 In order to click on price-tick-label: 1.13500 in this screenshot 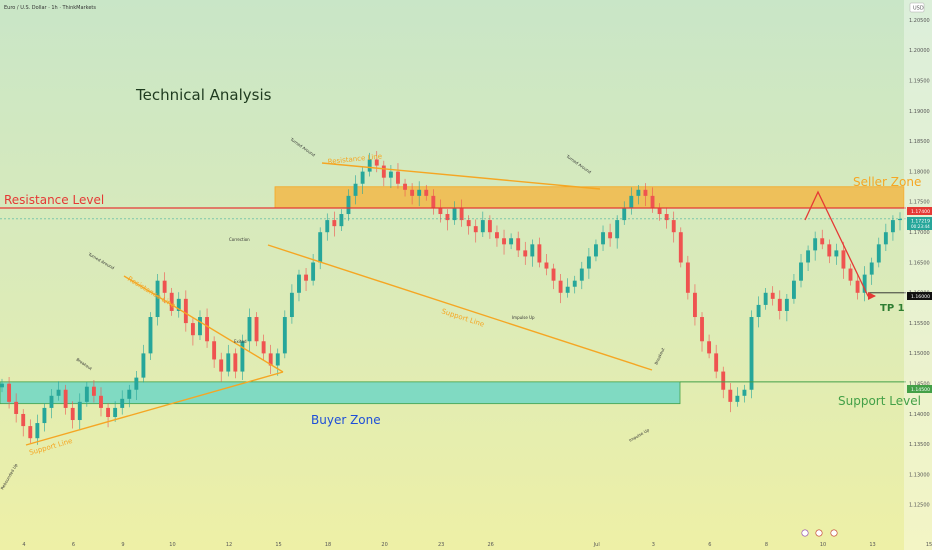, I will do `click(919, 445)`.